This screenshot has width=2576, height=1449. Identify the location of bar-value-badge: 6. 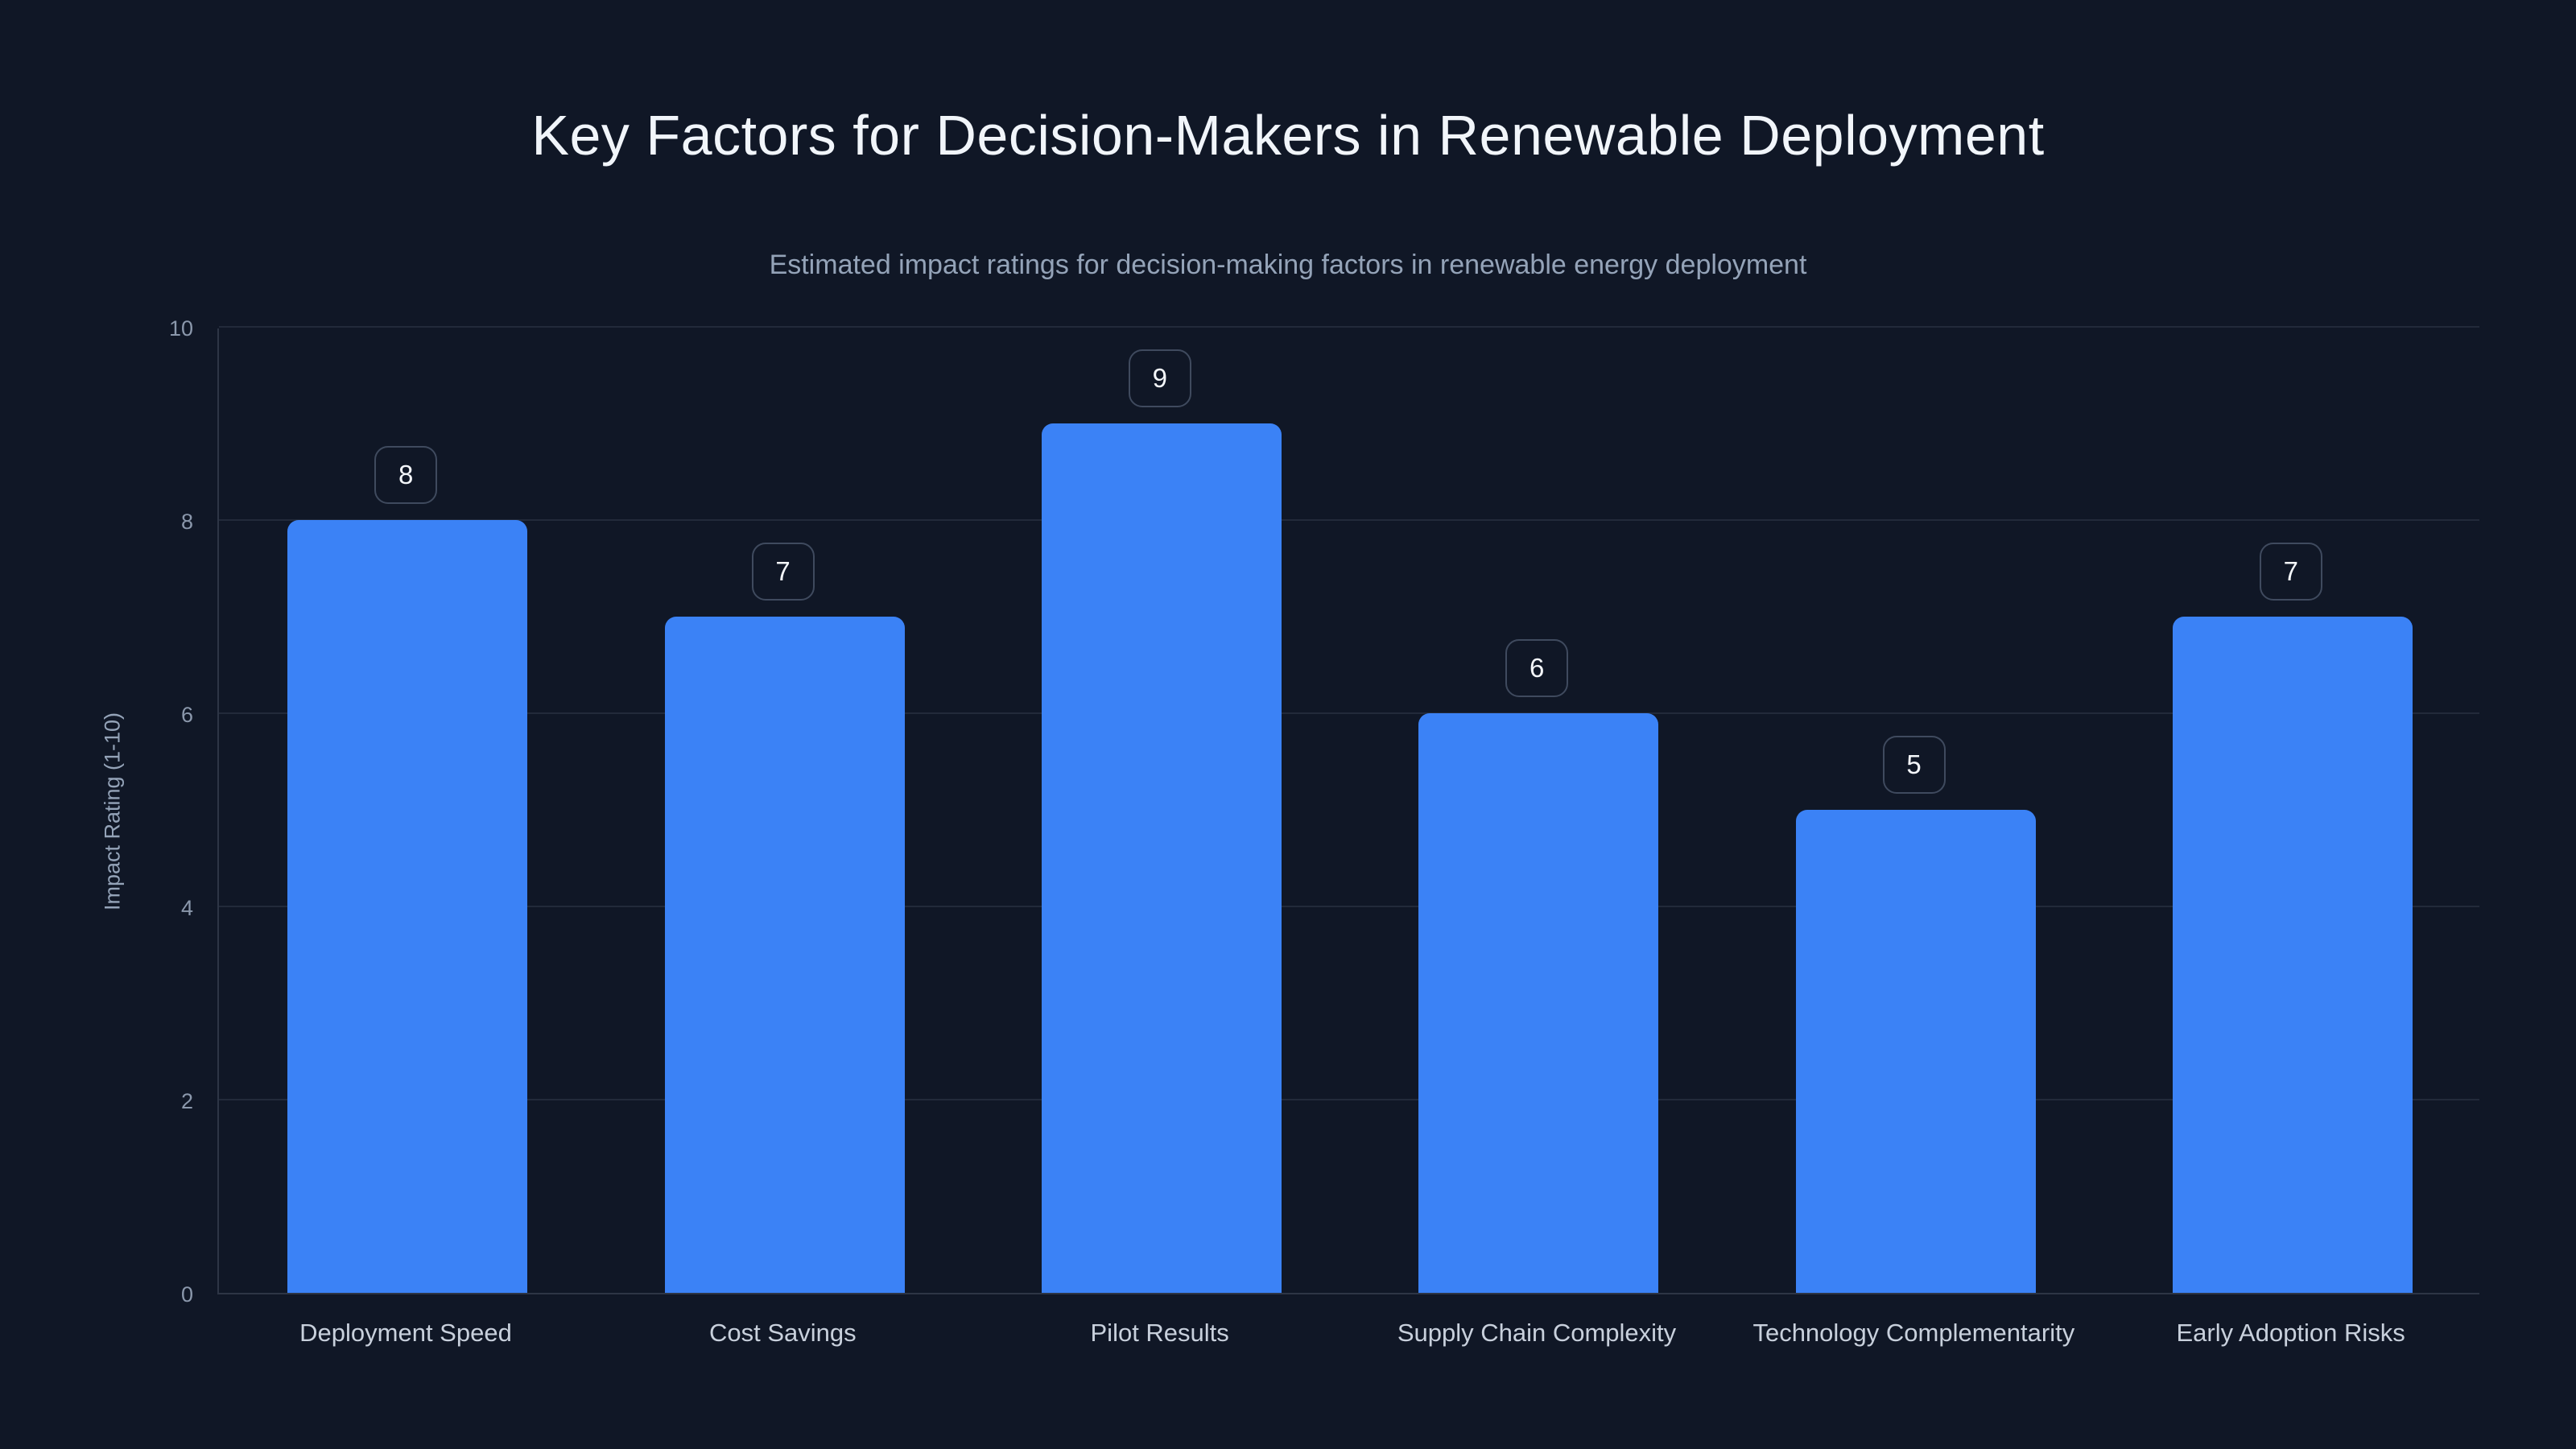
(1537, 668).